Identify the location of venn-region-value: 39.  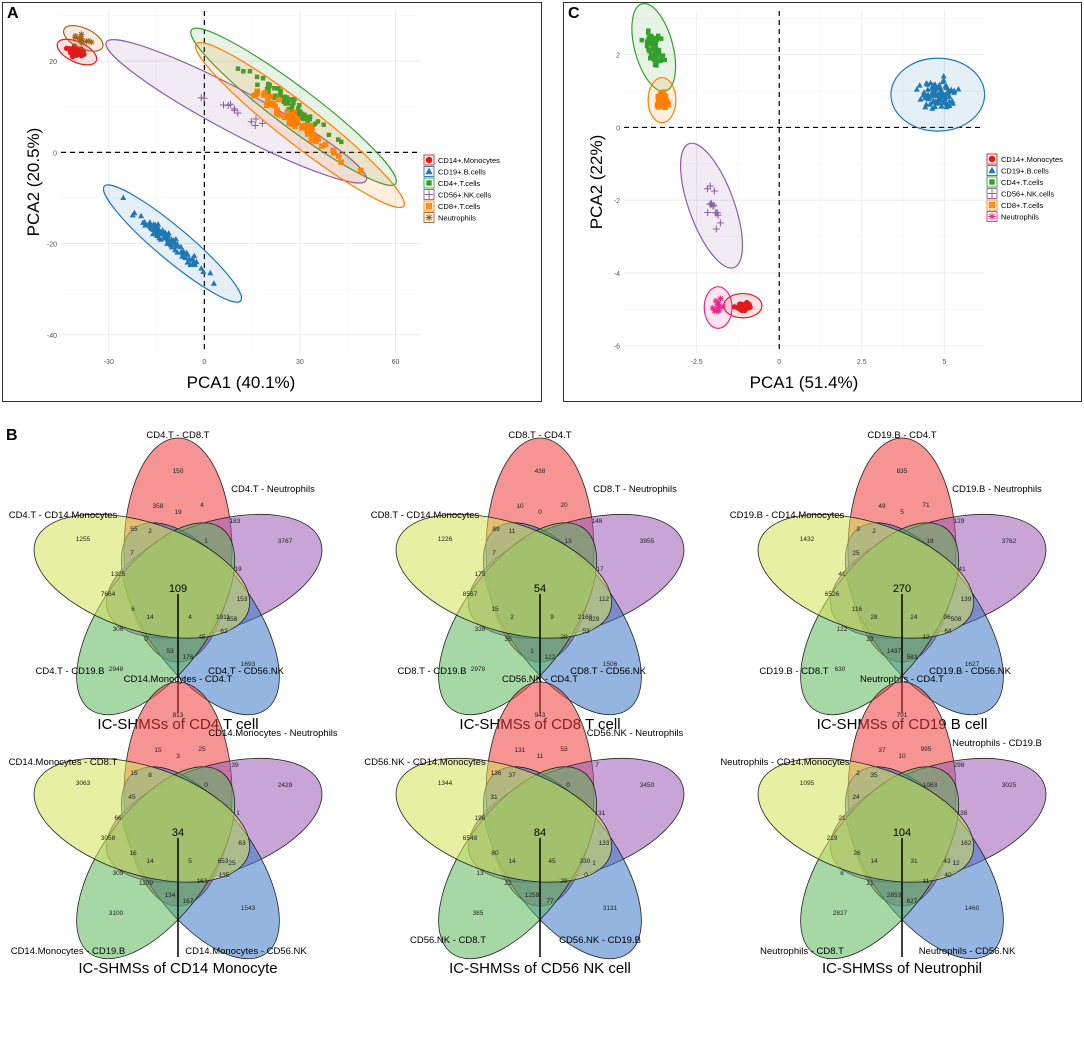
(235, 765).